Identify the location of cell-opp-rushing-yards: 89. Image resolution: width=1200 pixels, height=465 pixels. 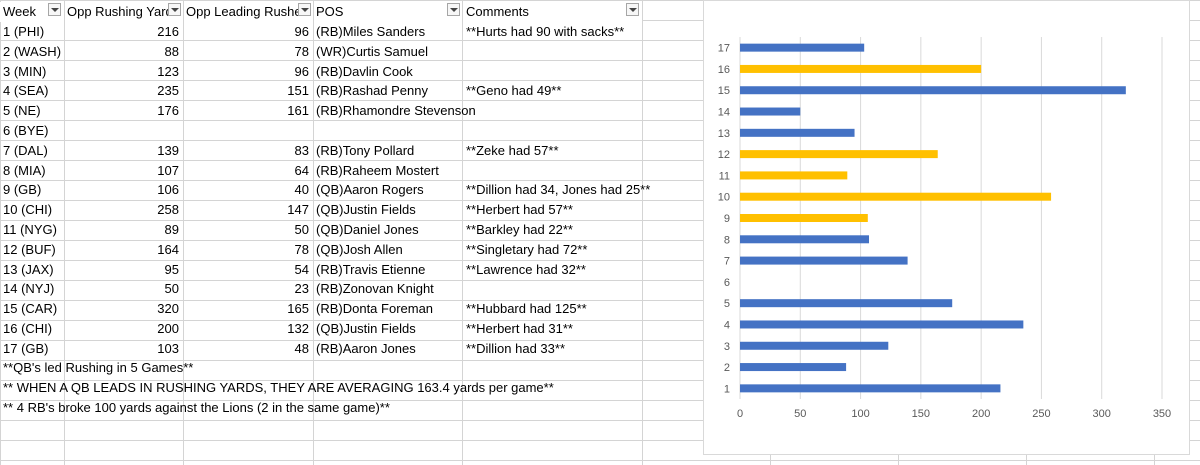
(171, 229).